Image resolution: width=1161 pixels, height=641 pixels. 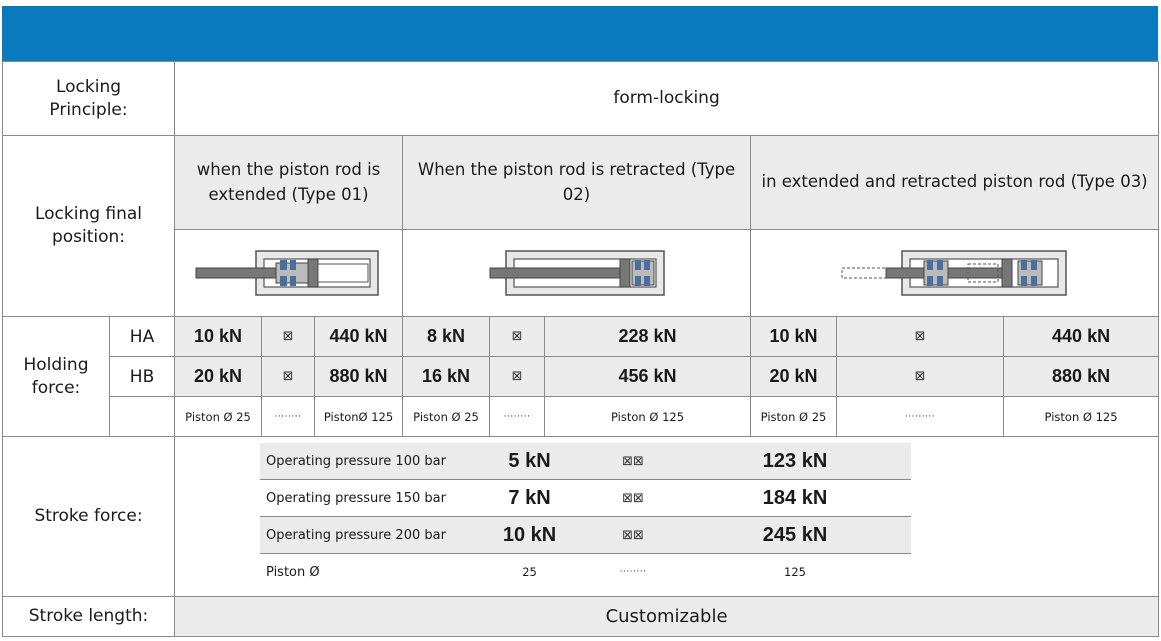 I want to click on ha-t2-max: 228 kN, so click(x=648, y=336).